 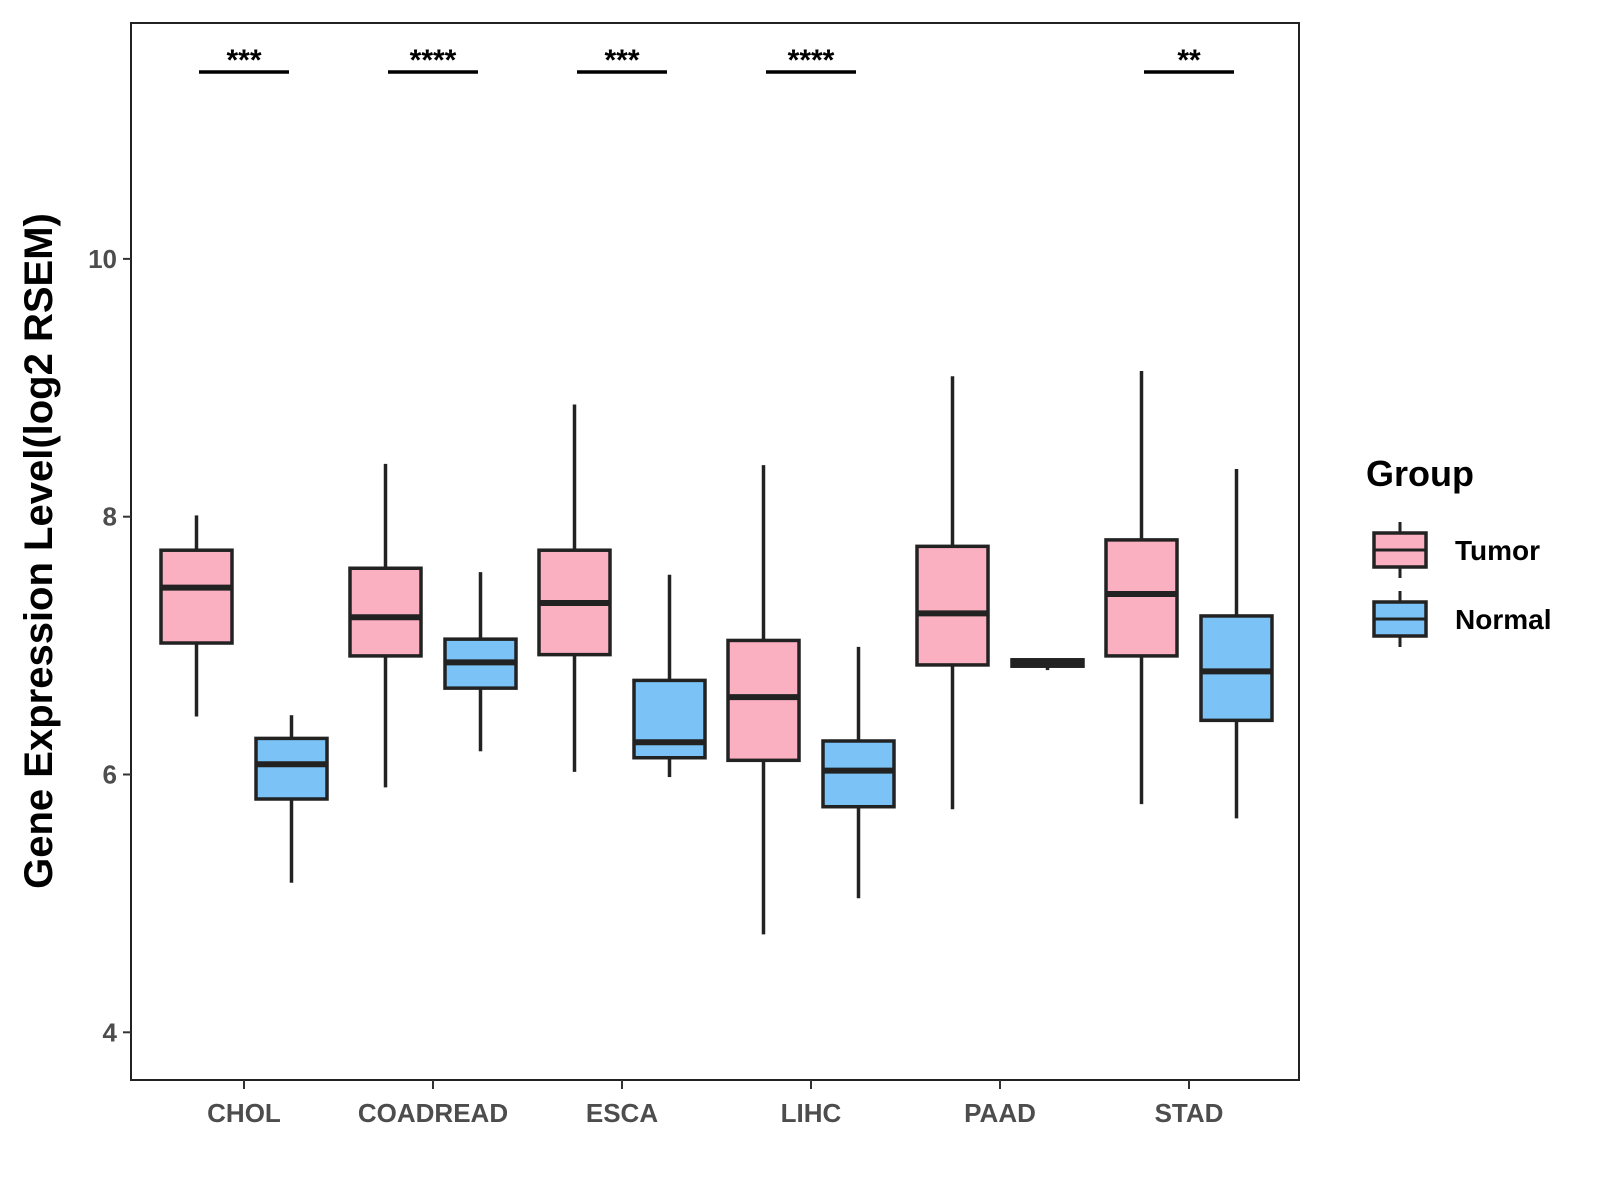 I want to click on box-normal-lihc, so click(x=858, y=772).